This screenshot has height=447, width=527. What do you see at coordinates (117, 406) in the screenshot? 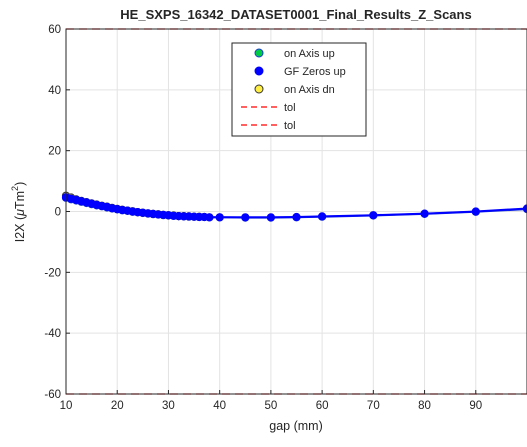
I see `x-tick-label: 20` at bounding box center [117, 406].